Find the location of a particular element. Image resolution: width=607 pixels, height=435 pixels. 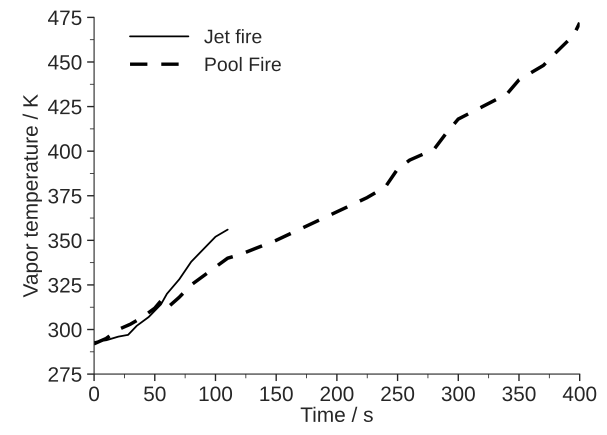

y-axis-title: Vapor temperature / K is located at coordinates (32, 196).